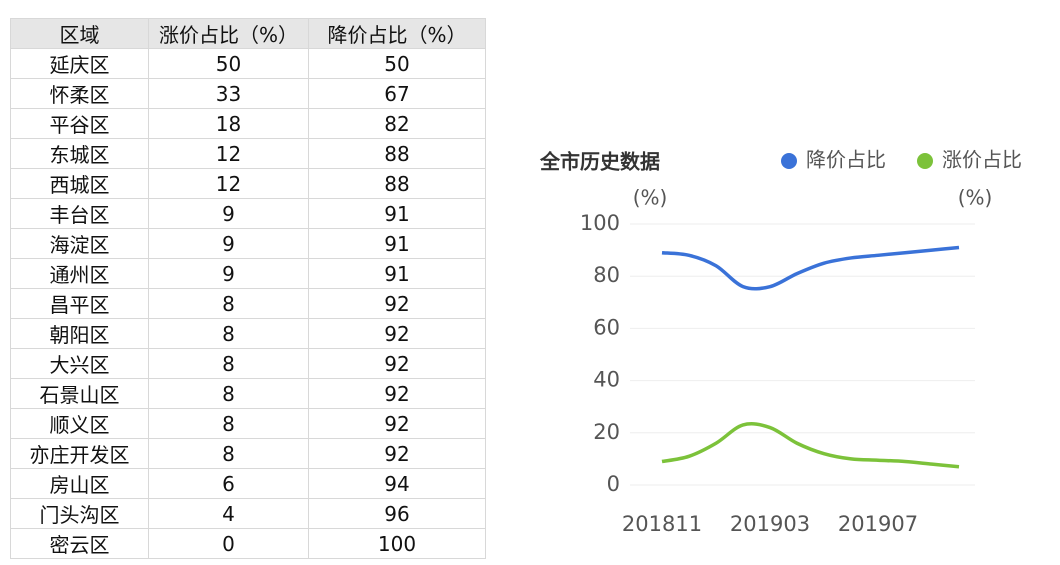  Describe the element at coordinates (248, 513) in the screenshot. I see `table-row: 门头沟区 4 96` at that location.